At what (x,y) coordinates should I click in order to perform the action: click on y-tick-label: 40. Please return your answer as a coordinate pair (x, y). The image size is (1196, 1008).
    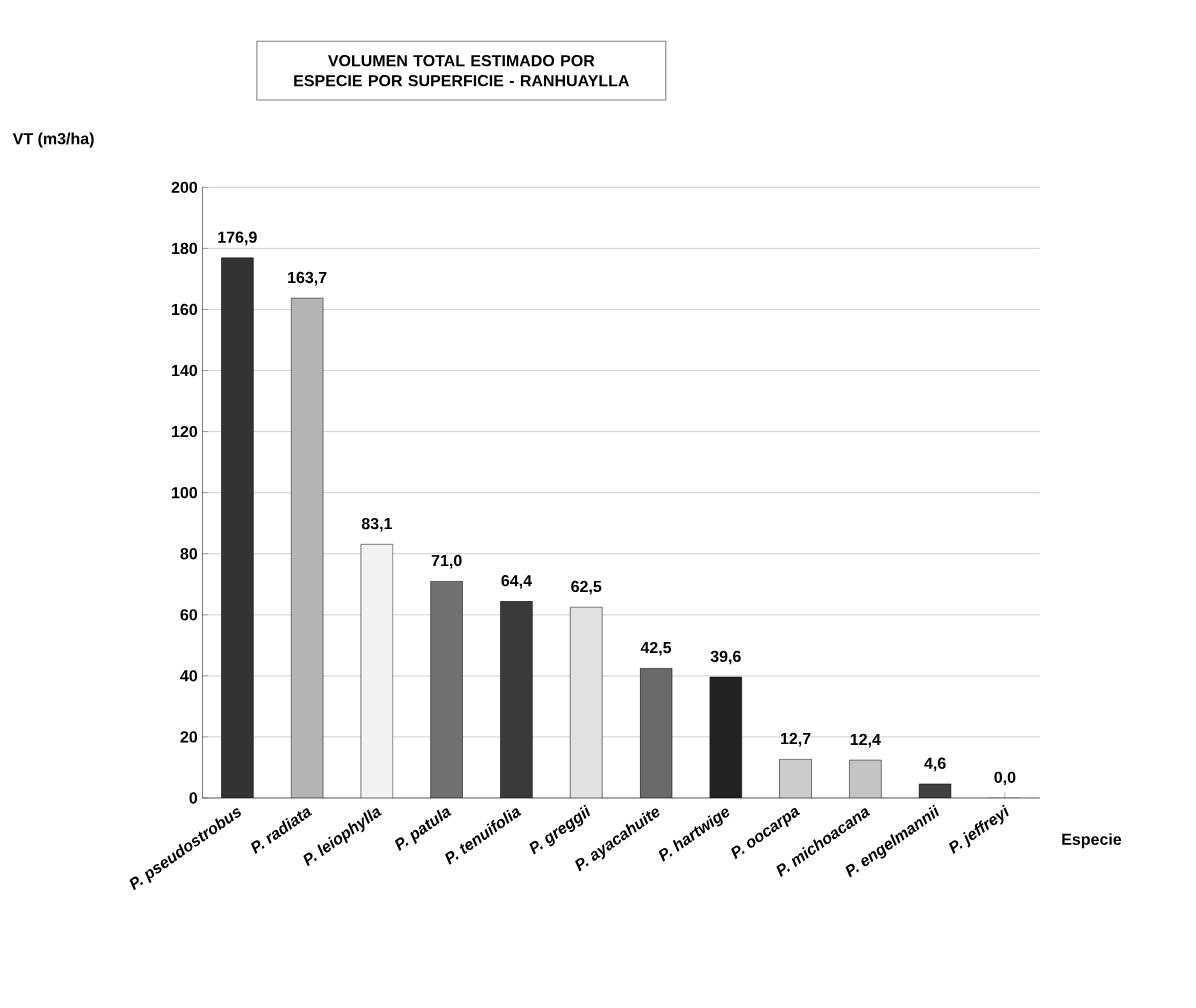
    Looking at the image, I should click on (189, 676).